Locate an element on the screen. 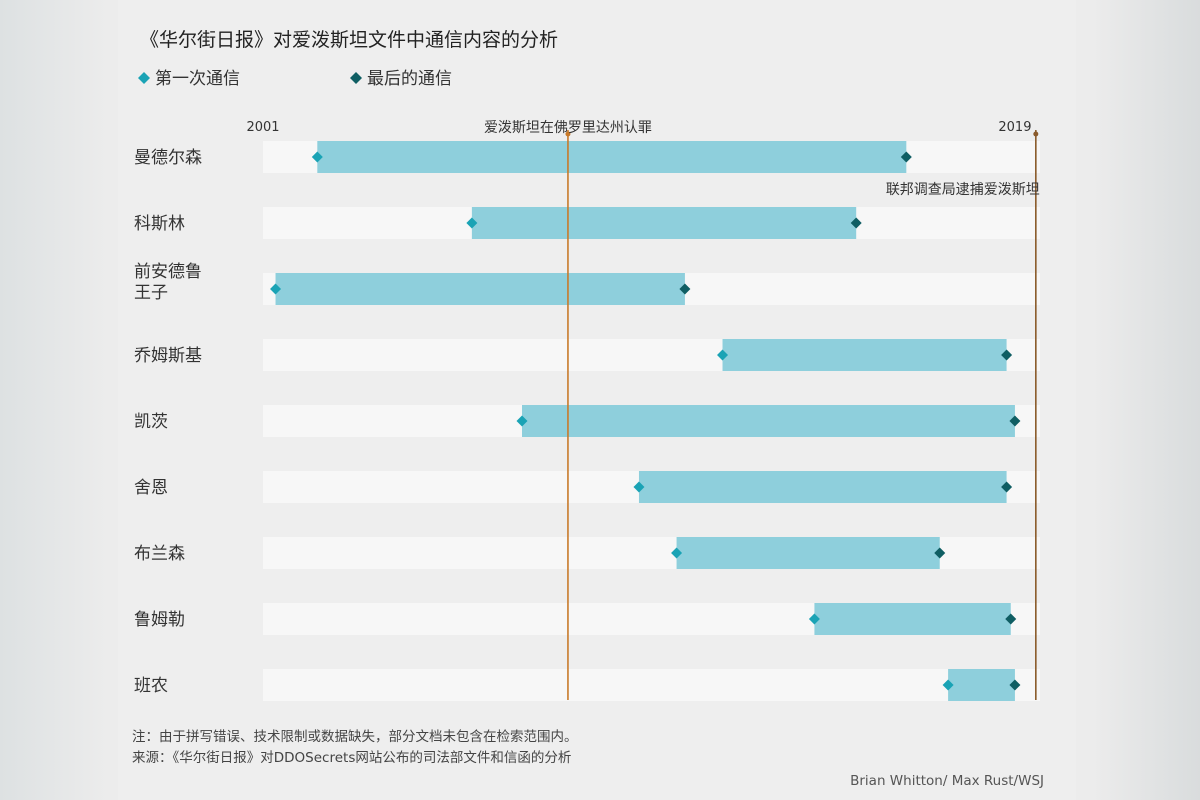 The image size is (1200, 800). row-label: 科斯林 is located at coordinates (159, 224).